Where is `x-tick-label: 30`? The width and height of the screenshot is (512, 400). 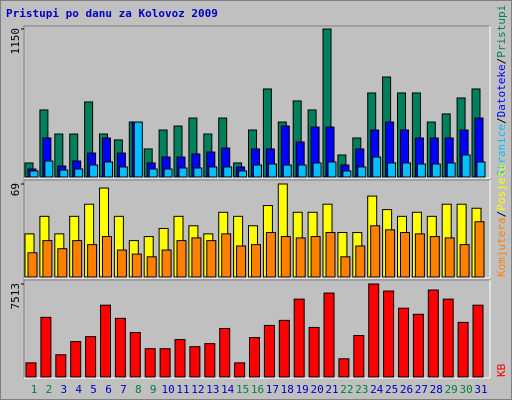 x-tick-label: 30 is located at coordinates (465, 389).